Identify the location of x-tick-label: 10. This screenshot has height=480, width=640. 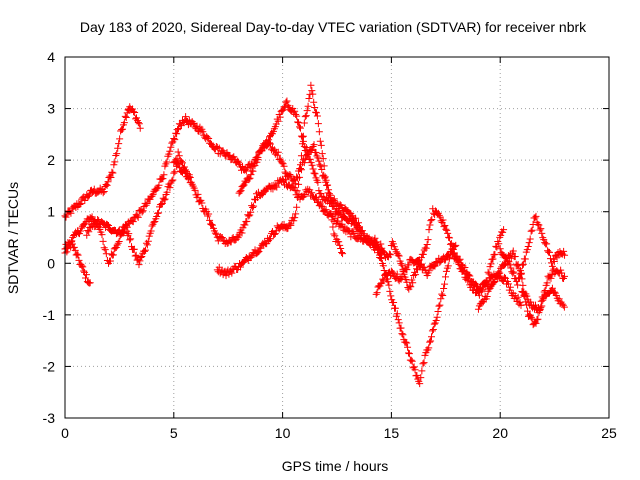
(283, 433).